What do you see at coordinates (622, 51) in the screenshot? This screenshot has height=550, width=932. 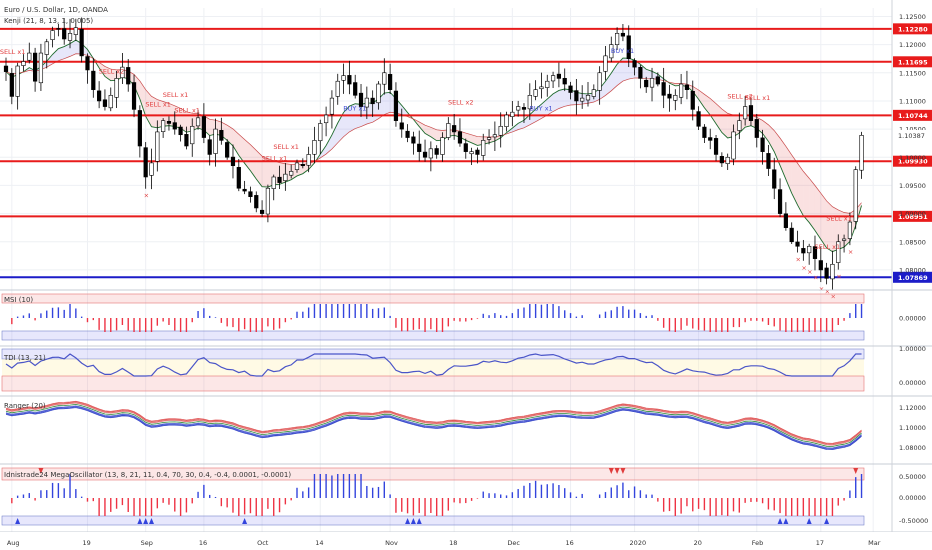 I see `signal-label: BUY x1` at bounding box center [622, 51].